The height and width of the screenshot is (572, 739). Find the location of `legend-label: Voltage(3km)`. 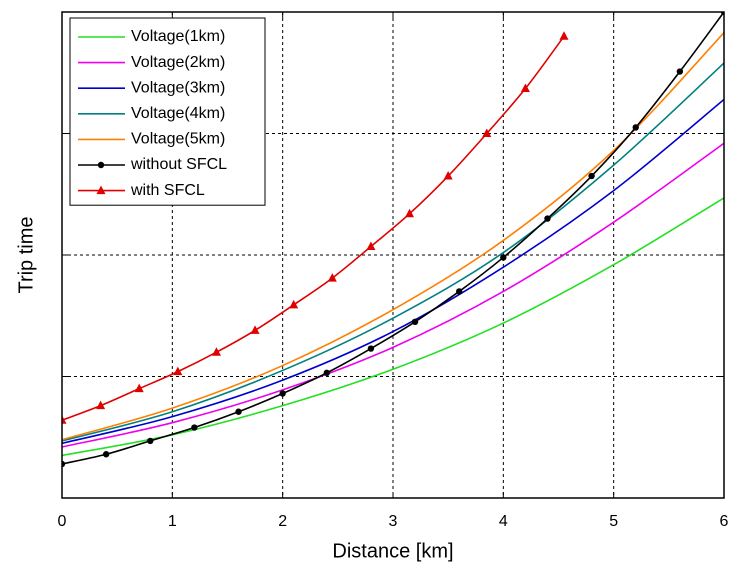

legend-label: Voltage(3km) is located at coordinates (178, 87).